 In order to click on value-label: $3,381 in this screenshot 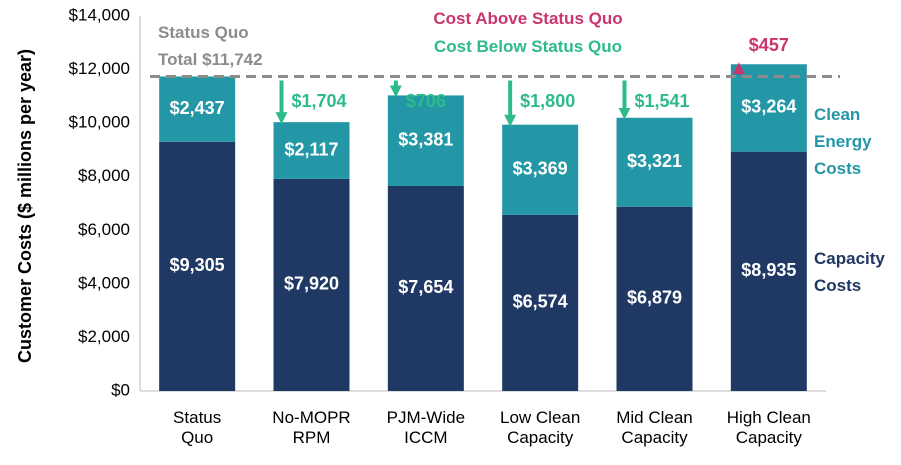, I will do `click(425, 139)`.